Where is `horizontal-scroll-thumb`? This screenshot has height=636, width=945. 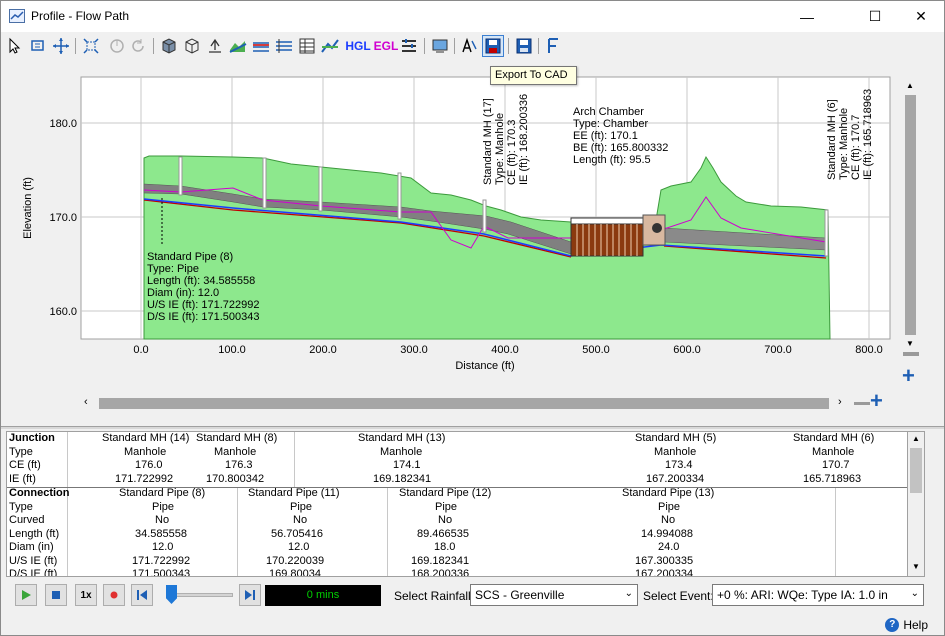
horizontal-scroll-thumb is located at coordinates (464, 403).